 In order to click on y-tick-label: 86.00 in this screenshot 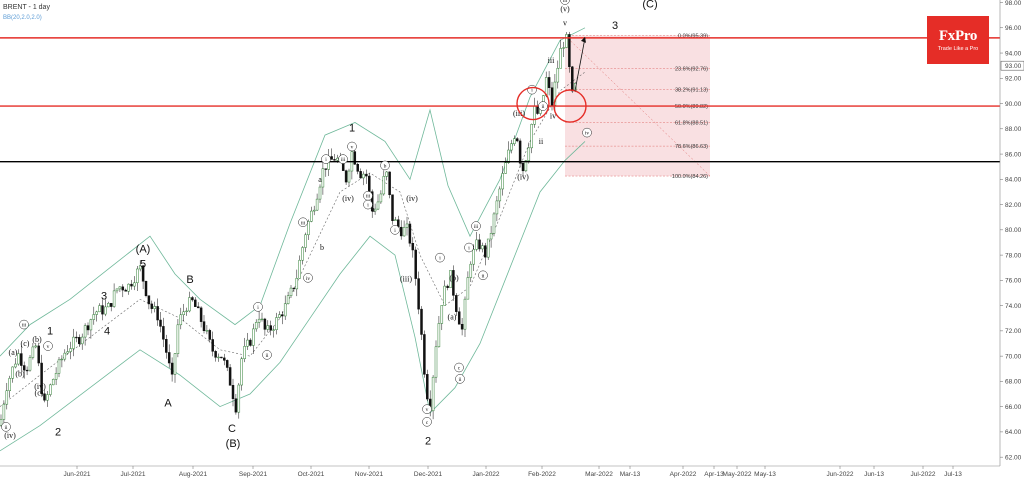, I will do `click(1013, 154)`.